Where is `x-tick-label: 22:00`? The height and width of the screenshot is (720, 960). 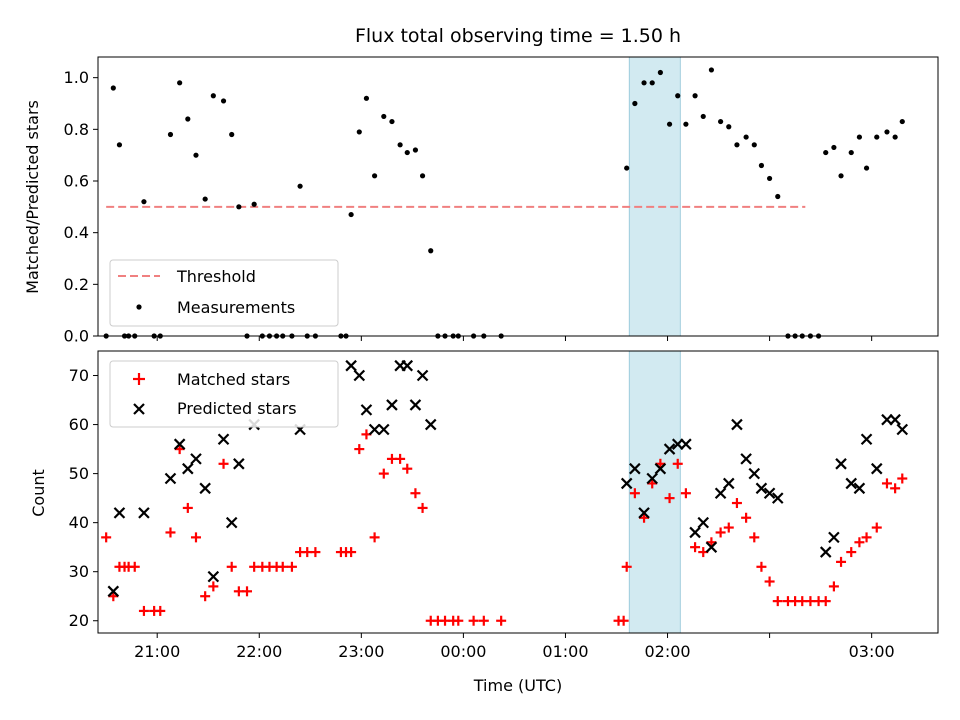 x-tick-label: 22:00 is located at coordinates (259, 651).